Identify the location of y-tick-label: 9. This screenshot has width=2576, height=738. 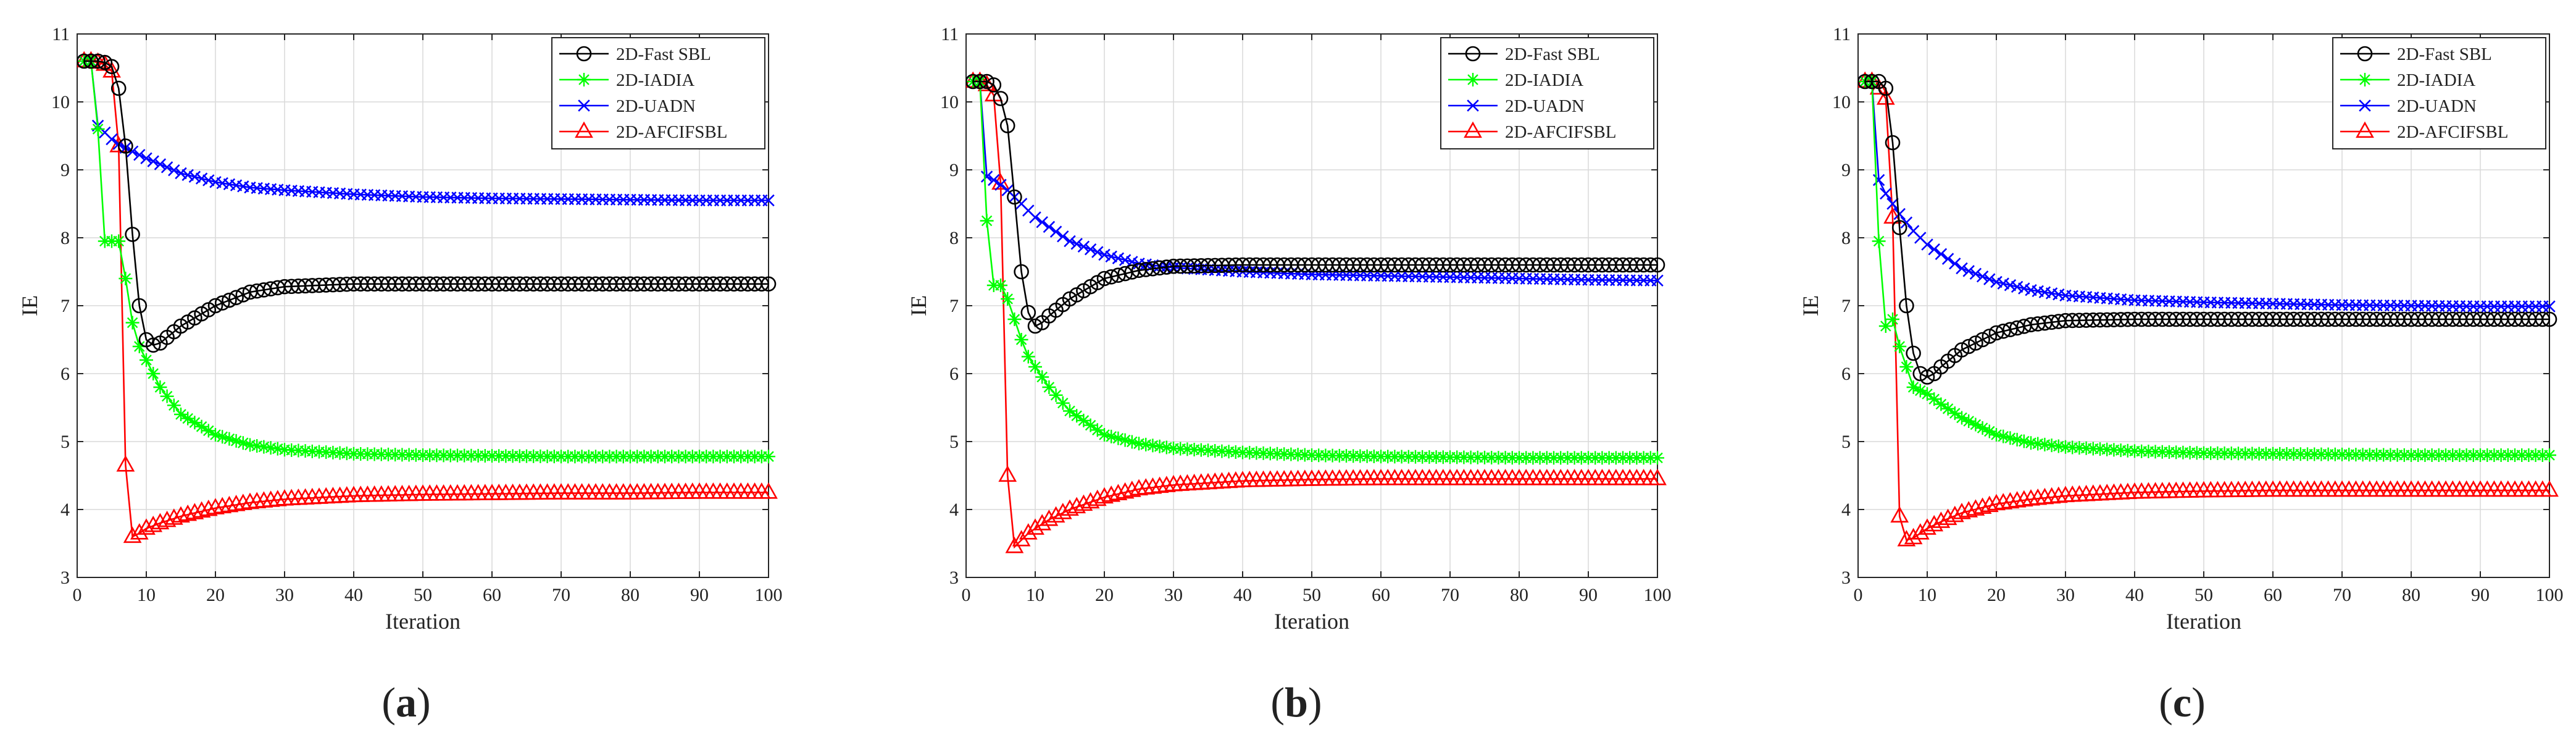
(954, 170).